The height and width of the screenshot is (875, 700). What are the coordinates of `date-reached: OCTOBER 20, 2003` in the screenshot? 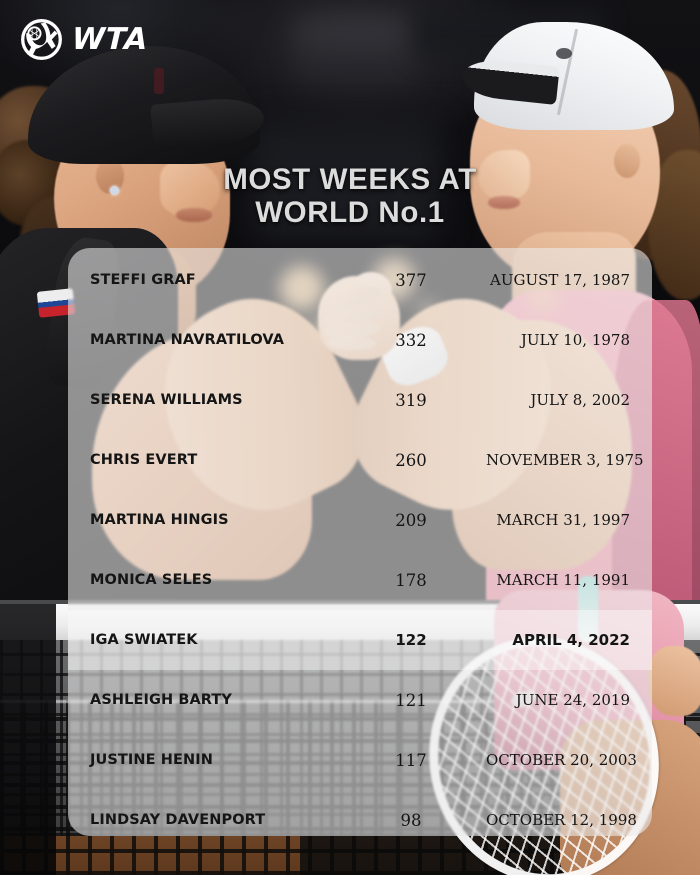 It's located at (561, 760).